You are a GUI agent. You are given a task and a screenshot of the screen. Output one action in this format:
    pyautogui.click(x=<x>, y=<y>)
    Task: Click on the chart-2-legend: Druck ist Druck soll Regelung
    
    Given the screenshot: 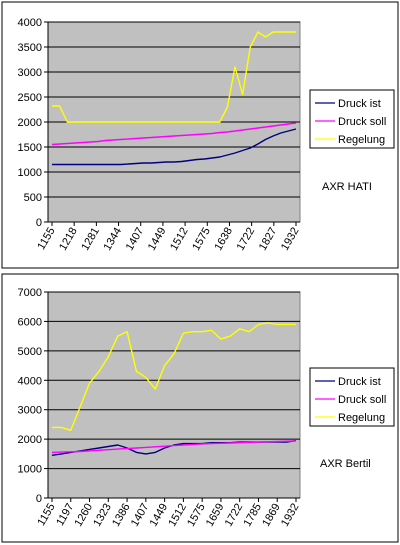 What is the action you would take?
    pyautogui.click(x=352, y=397)
    